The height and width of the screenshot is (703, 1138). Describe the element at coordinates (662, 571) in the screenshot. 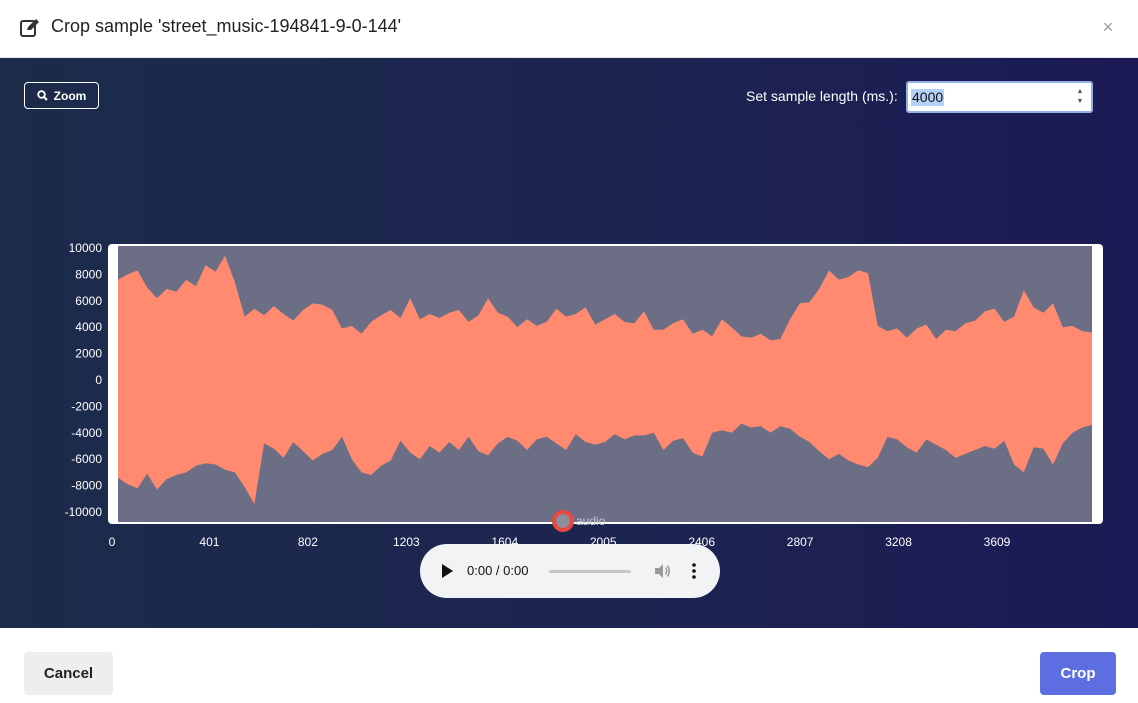

I see `volume-icon` at that location.